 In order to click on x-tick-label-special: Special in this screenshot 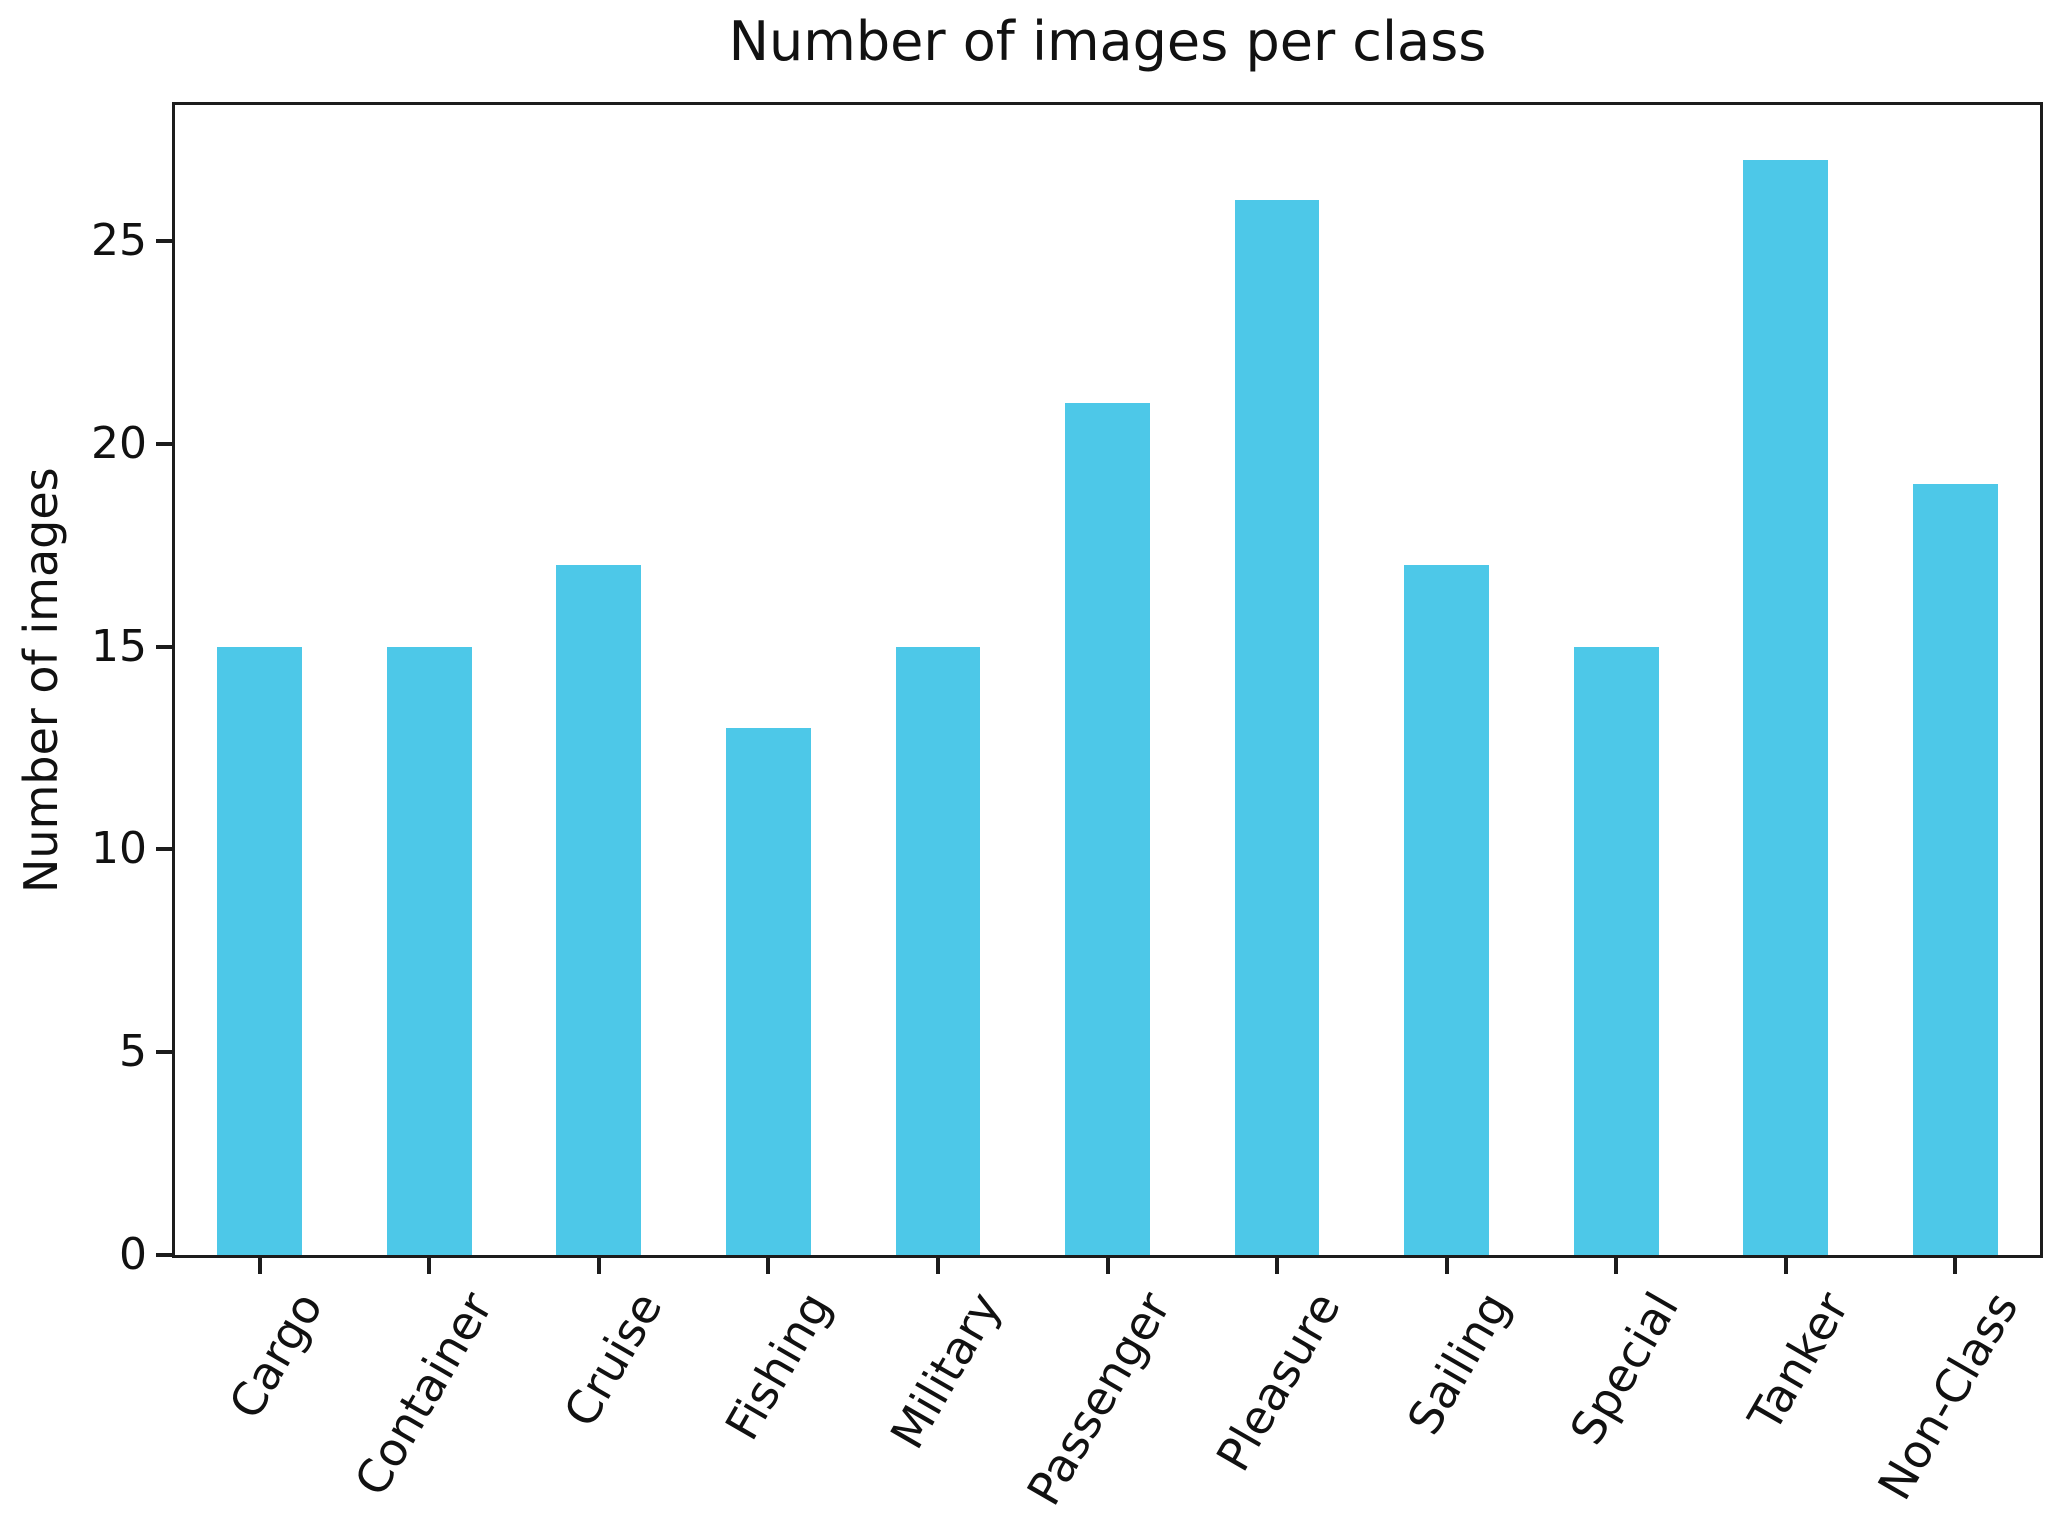, I will do `click(1624, 1368)`.